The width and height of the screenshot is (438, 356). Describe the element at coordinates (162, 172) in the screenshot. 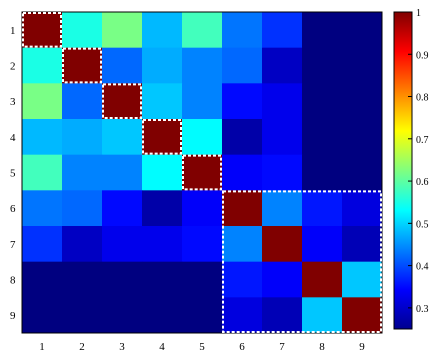

I see `heatmap-cell-r5-c4` at that location.